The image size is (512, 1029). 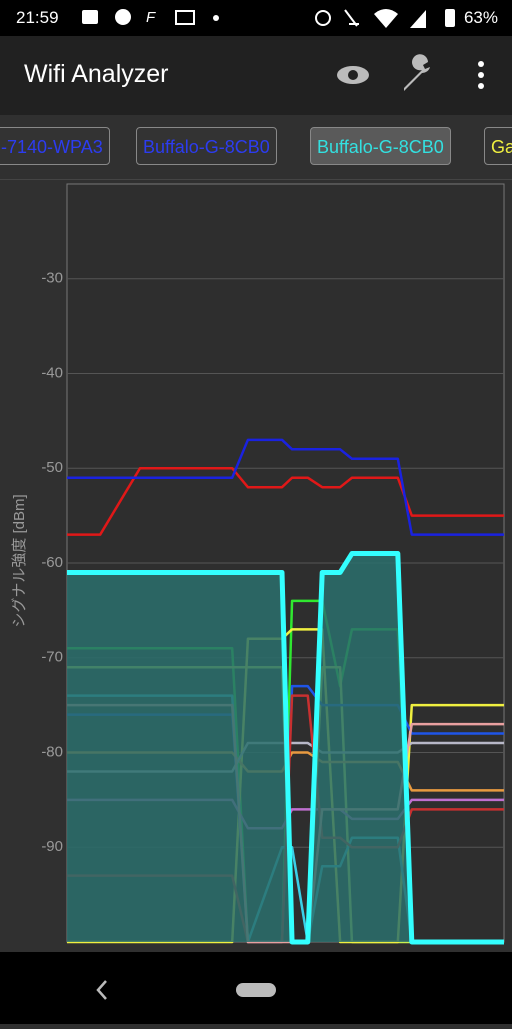 What do you see at coordinates (151, 17) in the screenshot?
I see `svg-text: F` at bounding box center [151, 17].